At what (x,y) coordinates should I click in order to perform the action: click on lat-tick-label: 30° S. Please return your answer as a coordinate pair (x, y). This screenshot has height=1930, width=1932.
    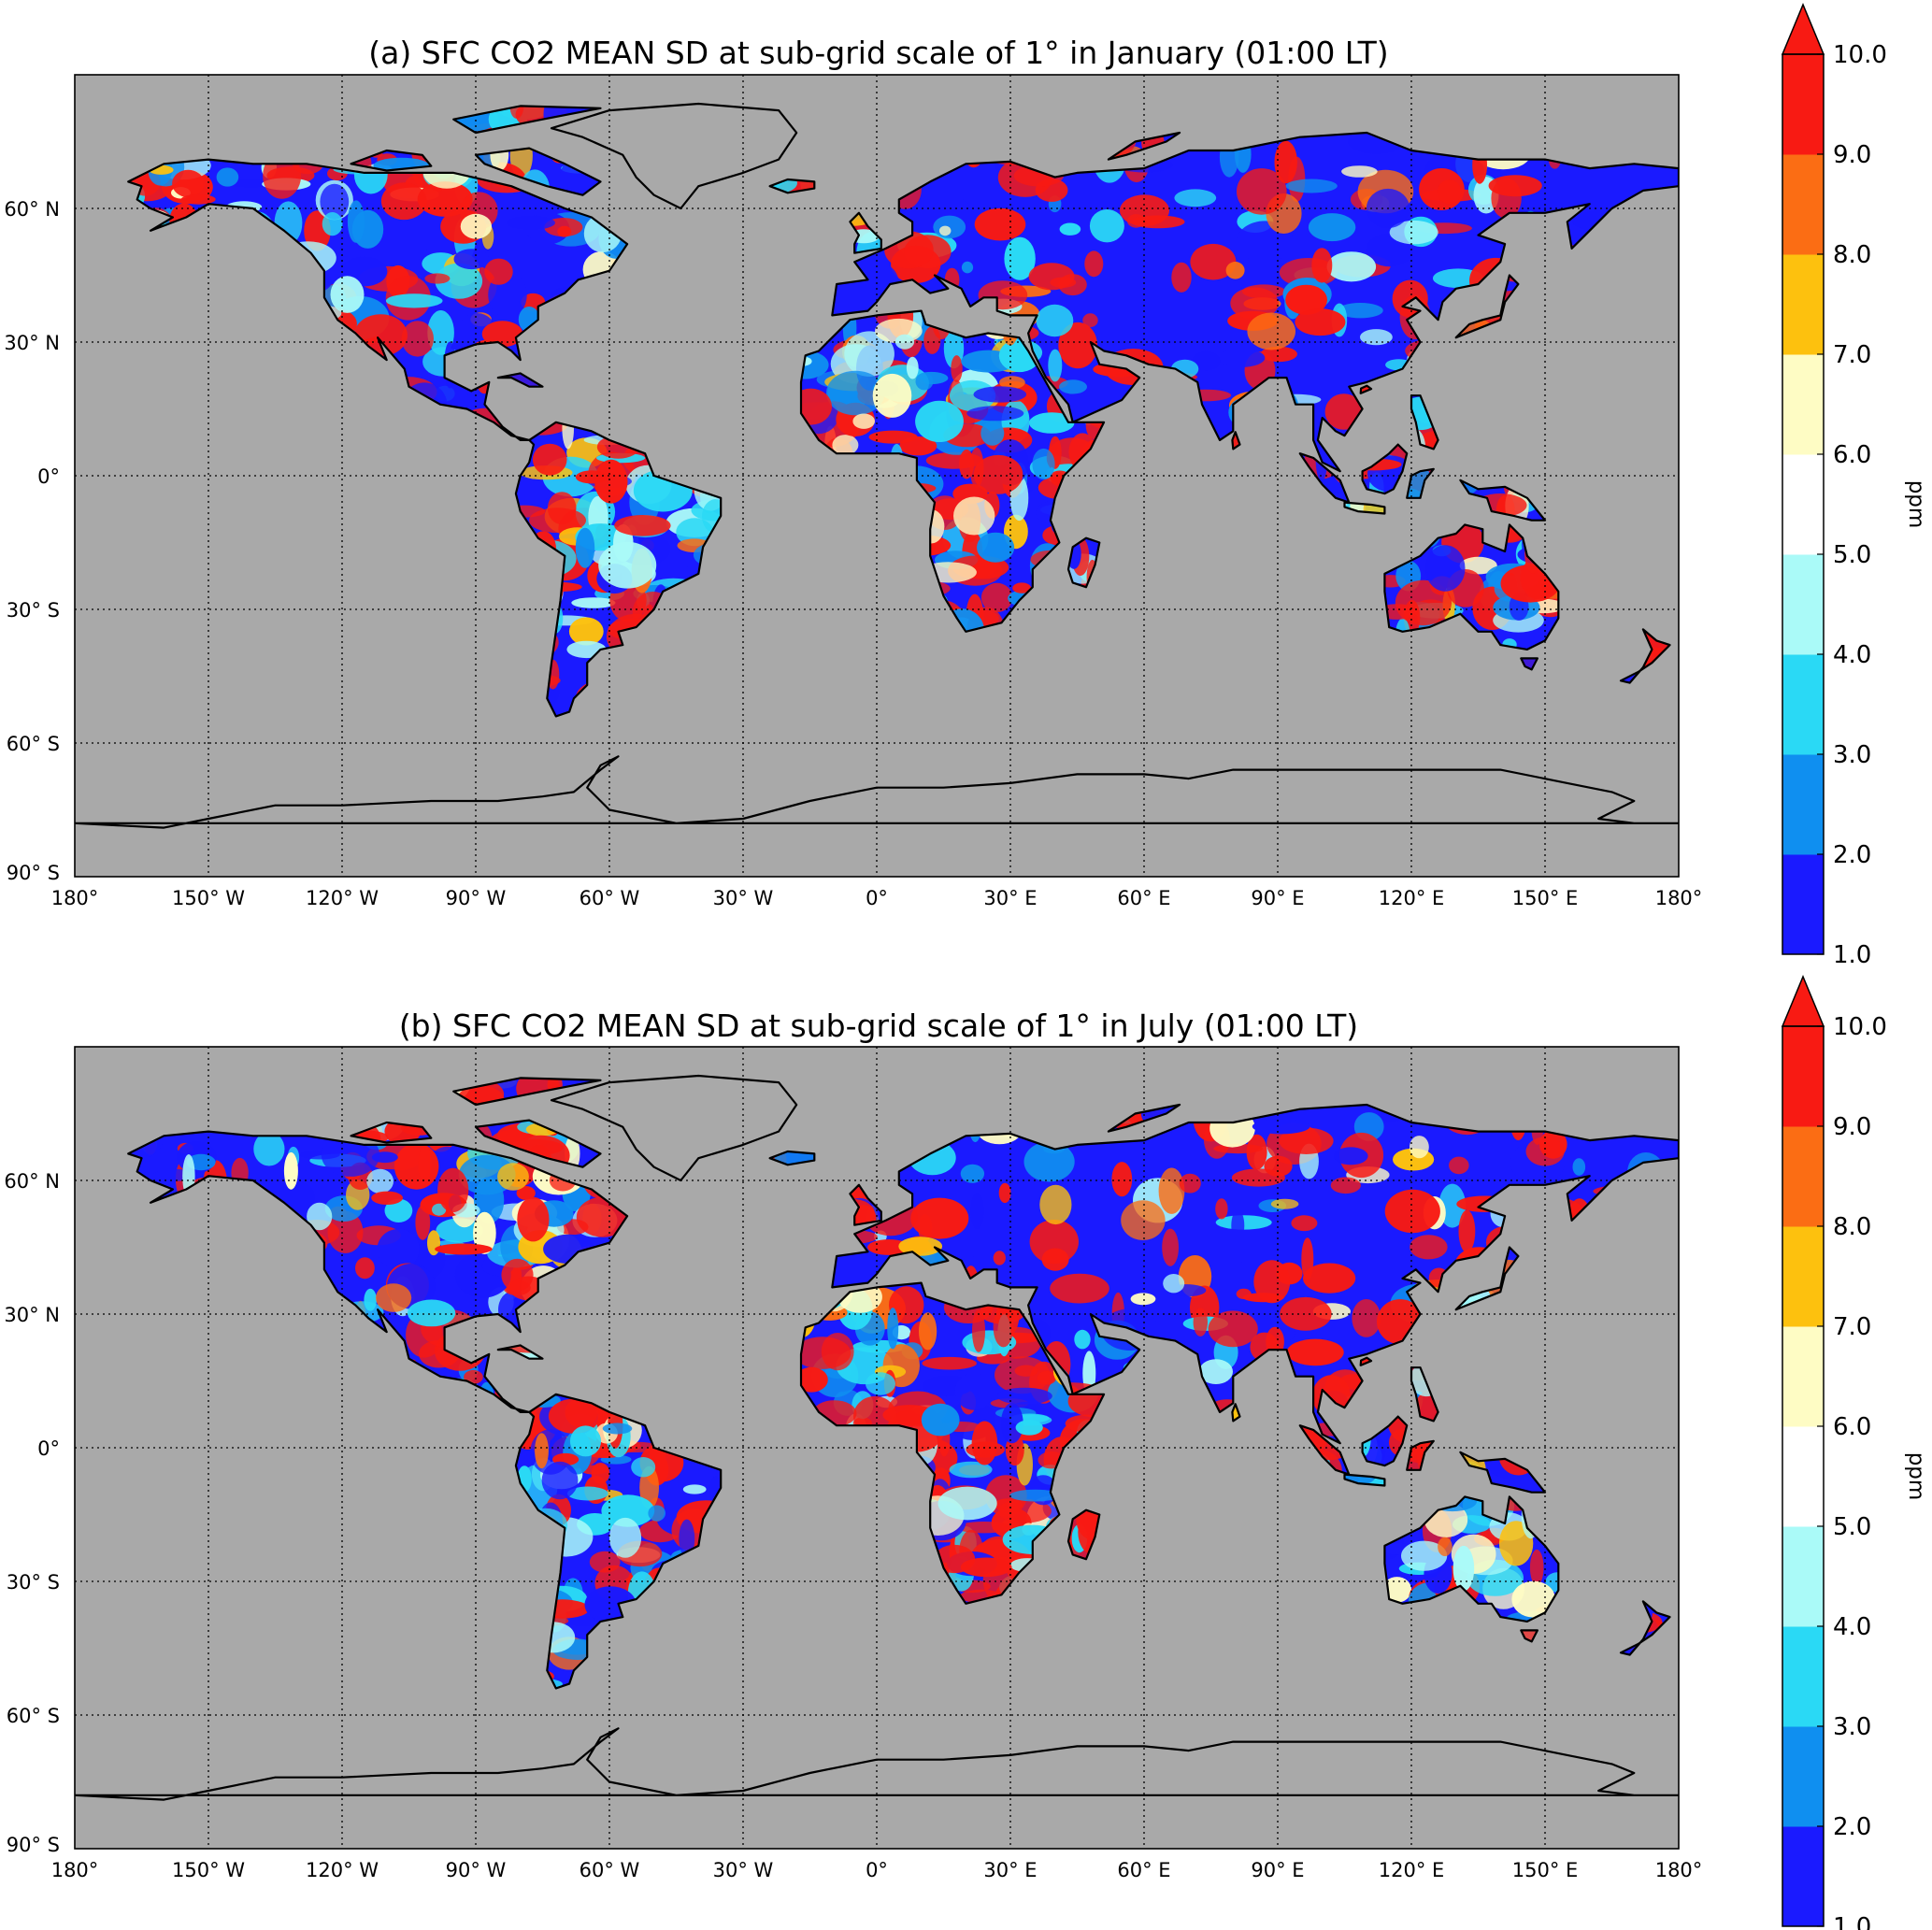
    Looking at the image, I should click on (33, 610).